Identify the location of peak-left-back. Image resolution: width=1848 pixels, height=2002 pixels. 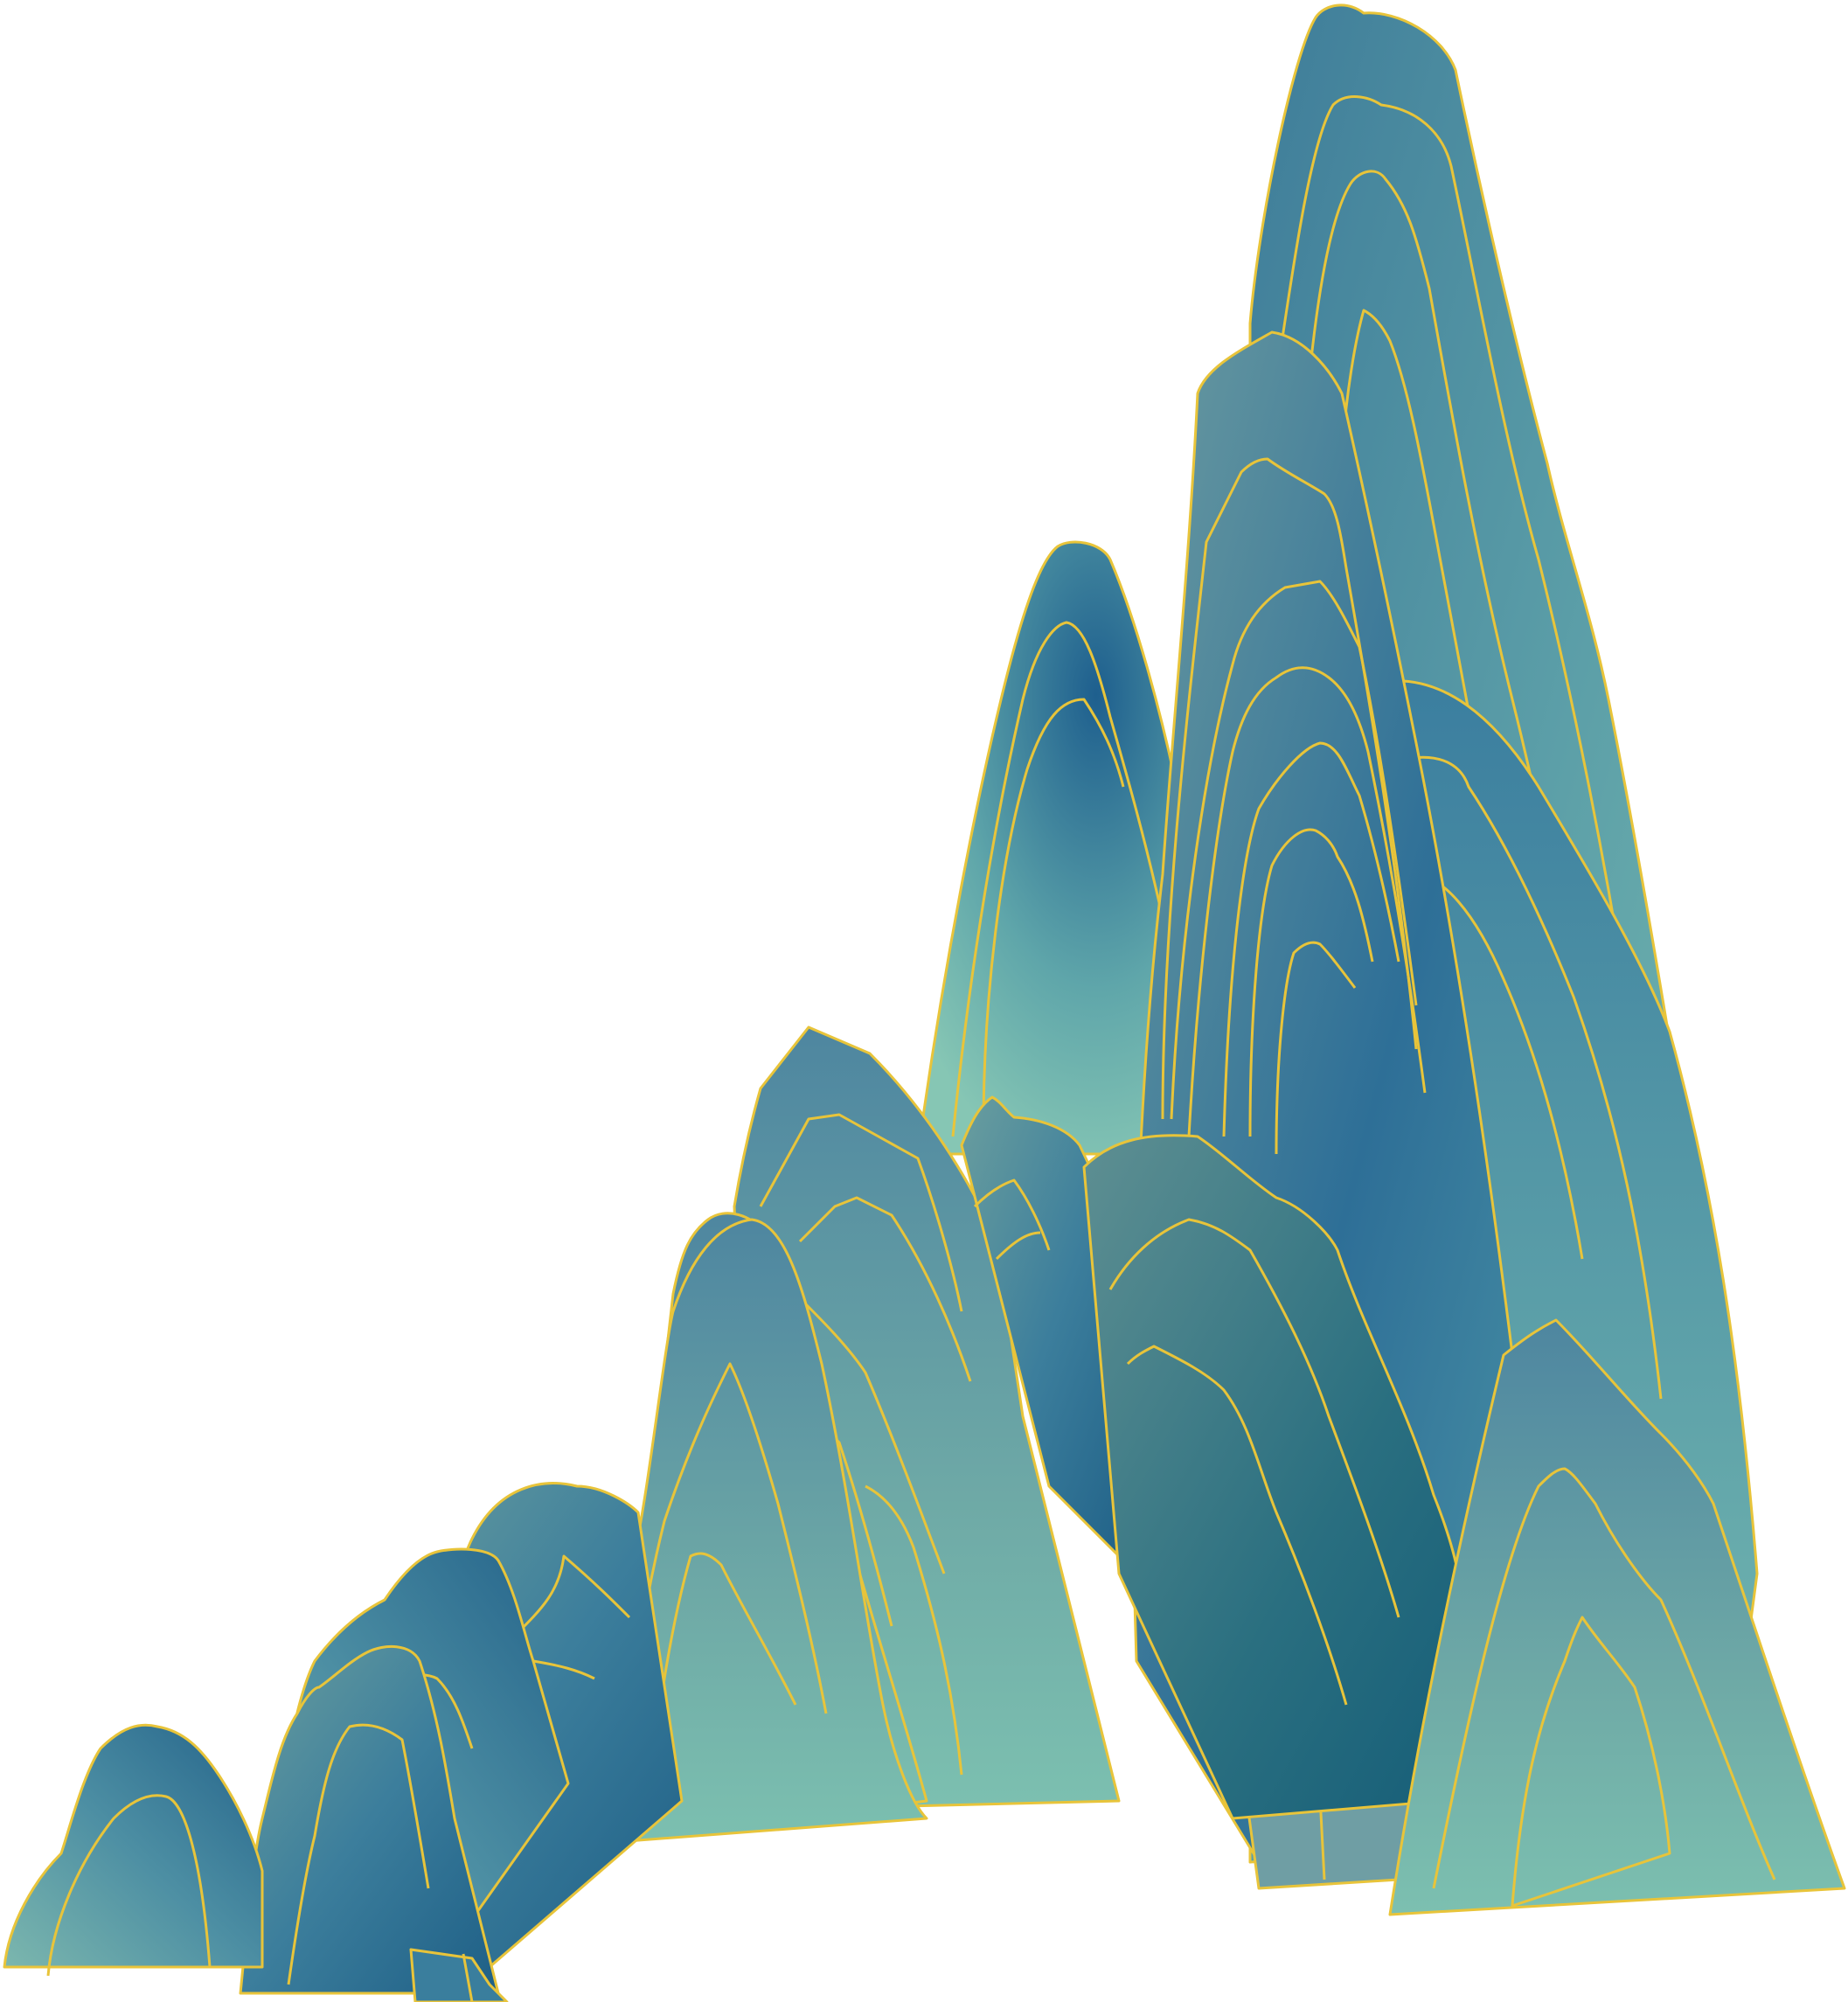
(1067, 848).